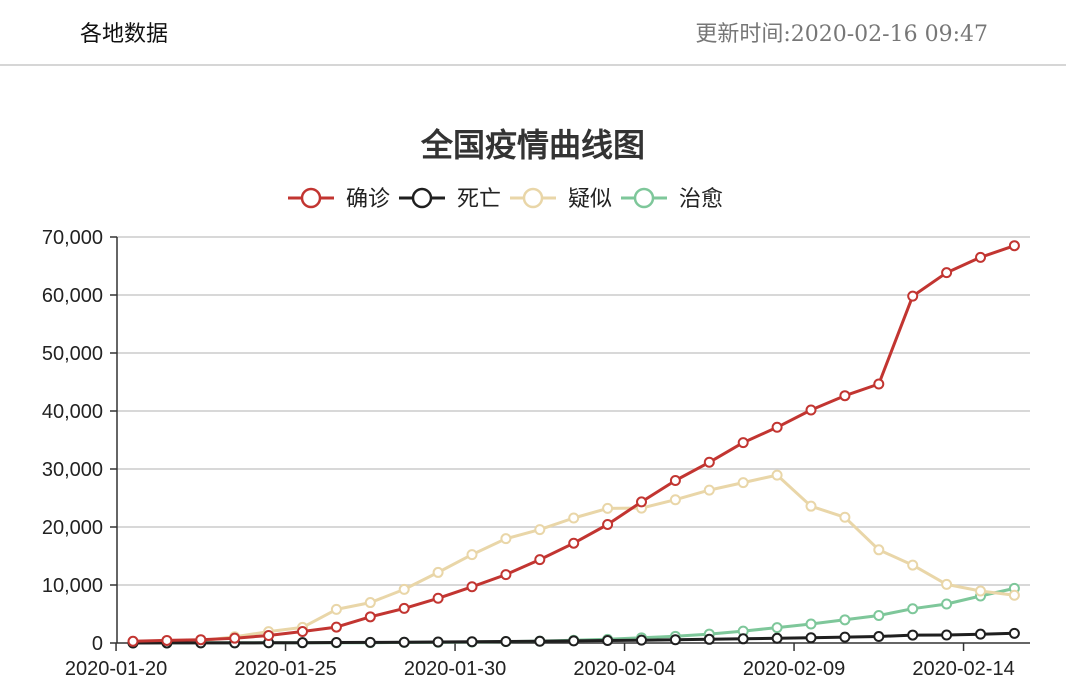 The height and width of the screenshot is (696, 1066). Describe the element at coordinates (533, 33) in the screenshot. I see `top-bar: 各地数据 更新时间:2020-02-16 09:47` at that location.